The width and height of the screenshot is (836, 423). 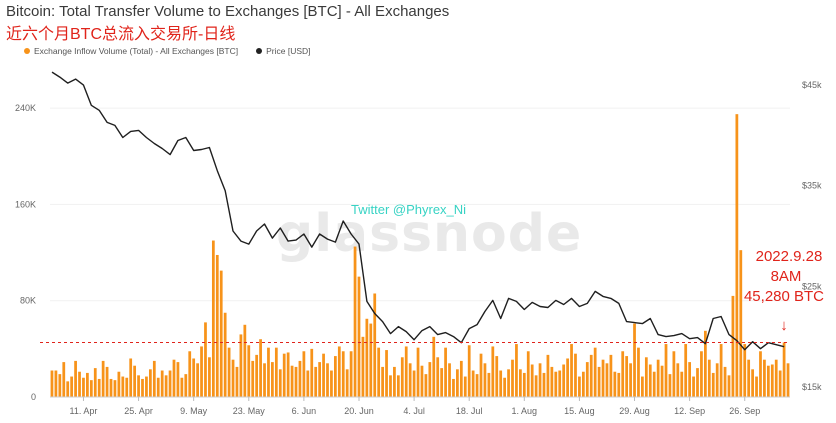 What do you see at coordinates (33, 397) in the screenshot?
I see `y-left-tick-label: 0` at bounding box center [33, 397].